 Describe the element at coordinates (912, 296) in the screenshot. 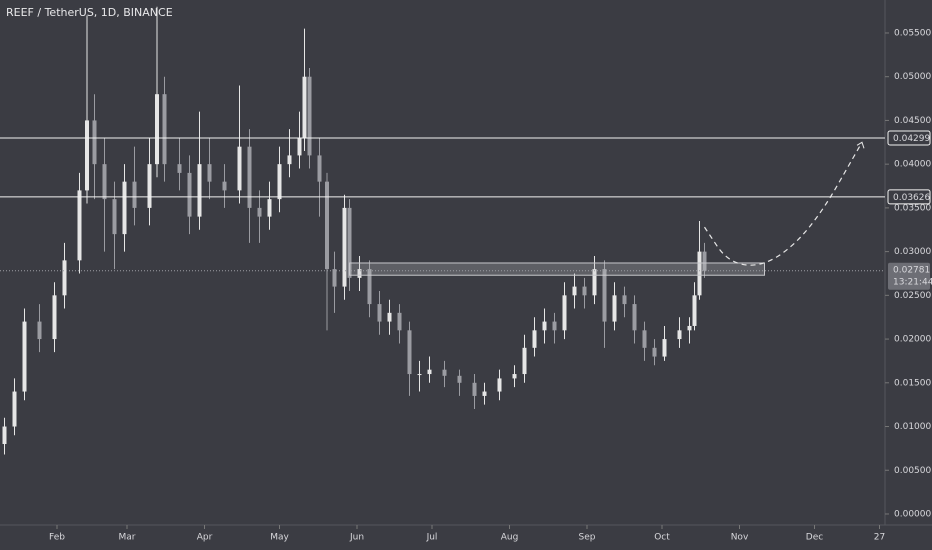

I see `y-tick-label: 0.02500` at that location.